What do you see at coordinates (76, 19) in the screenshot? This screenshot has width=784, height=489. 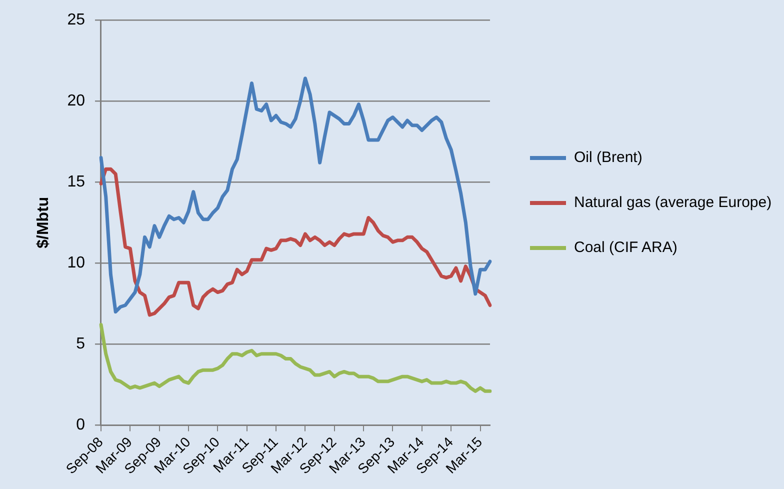 I see `y-tick-label: 25` at bounding box center [76, 19].